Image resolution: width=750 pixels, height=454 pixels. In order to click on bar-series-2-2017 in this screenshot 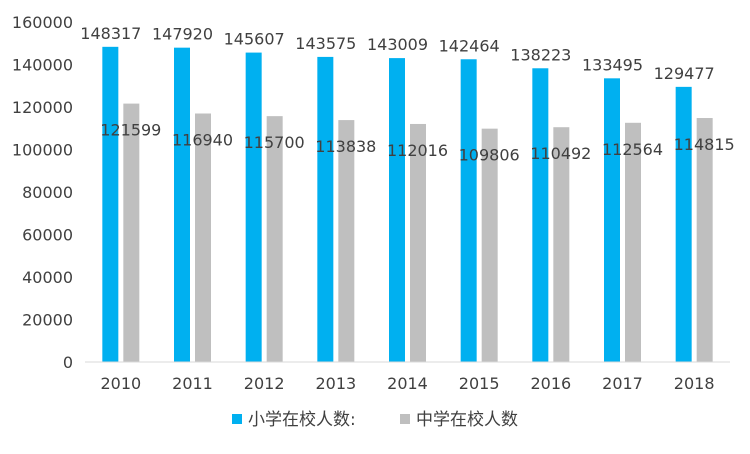, I will do `click(633, 242)`.